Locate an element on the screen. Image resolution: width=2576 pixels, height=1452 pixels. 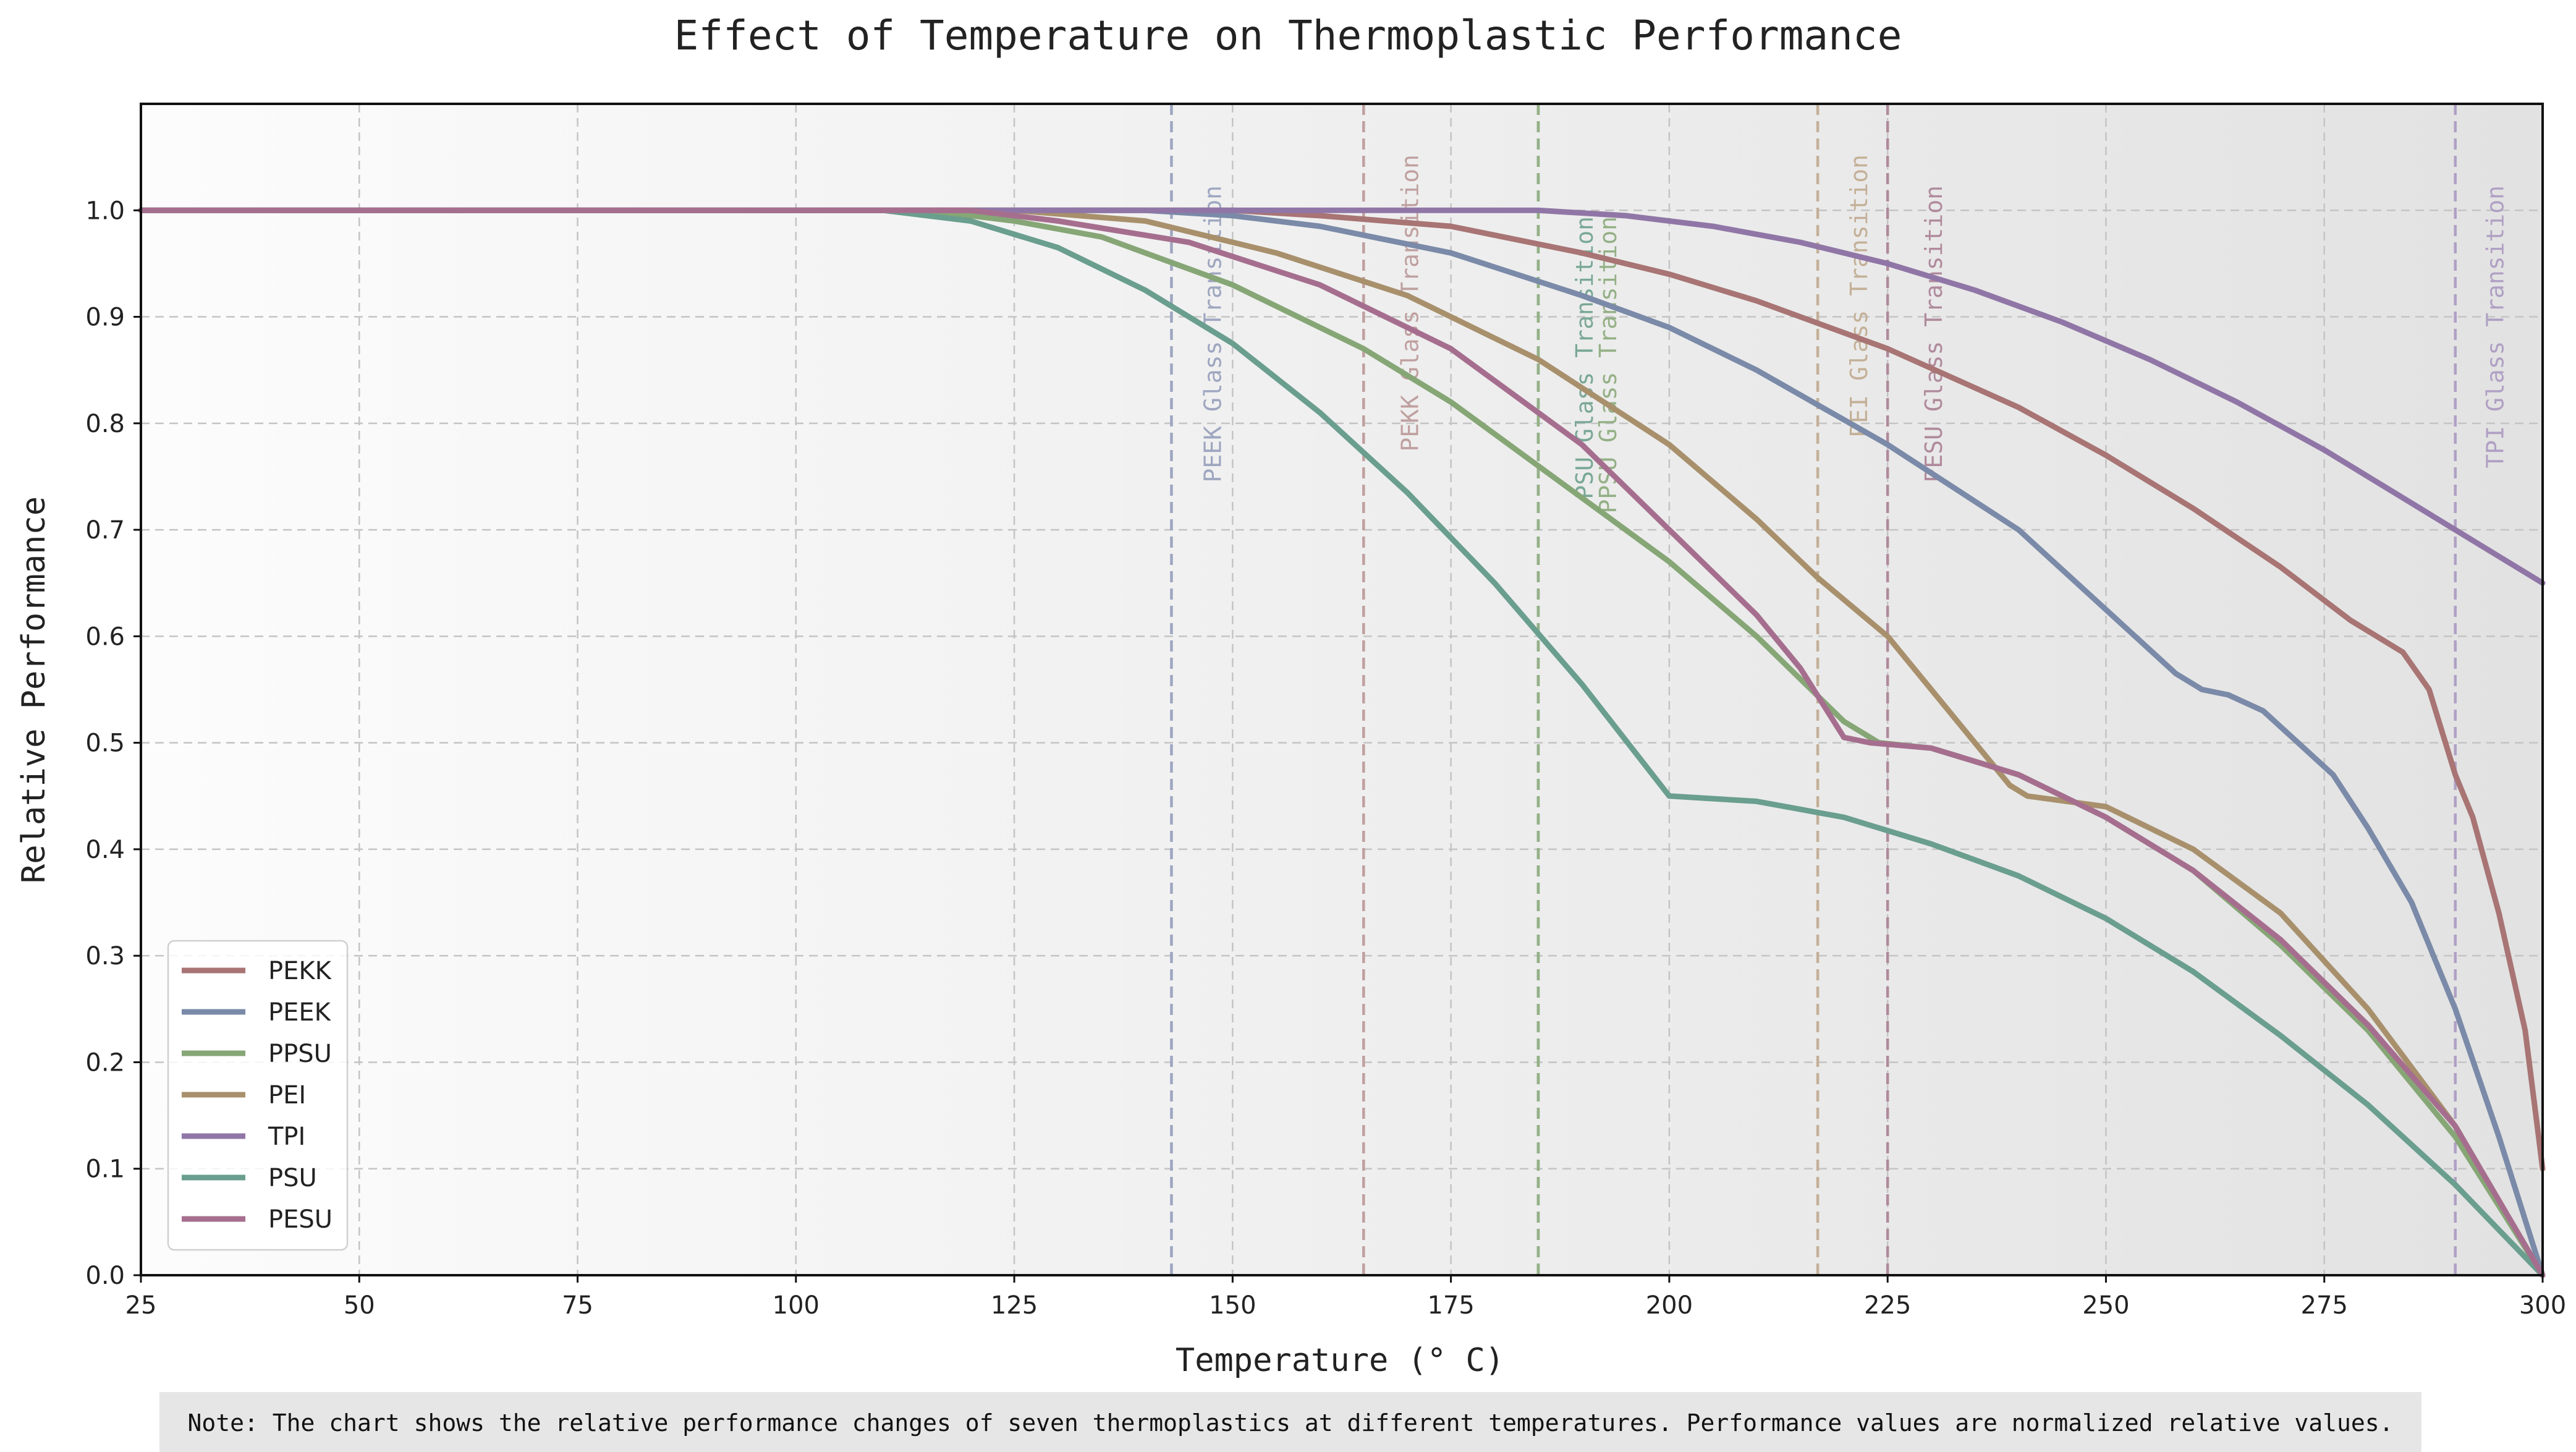
legend-box is located at coordinates (258, 1095).